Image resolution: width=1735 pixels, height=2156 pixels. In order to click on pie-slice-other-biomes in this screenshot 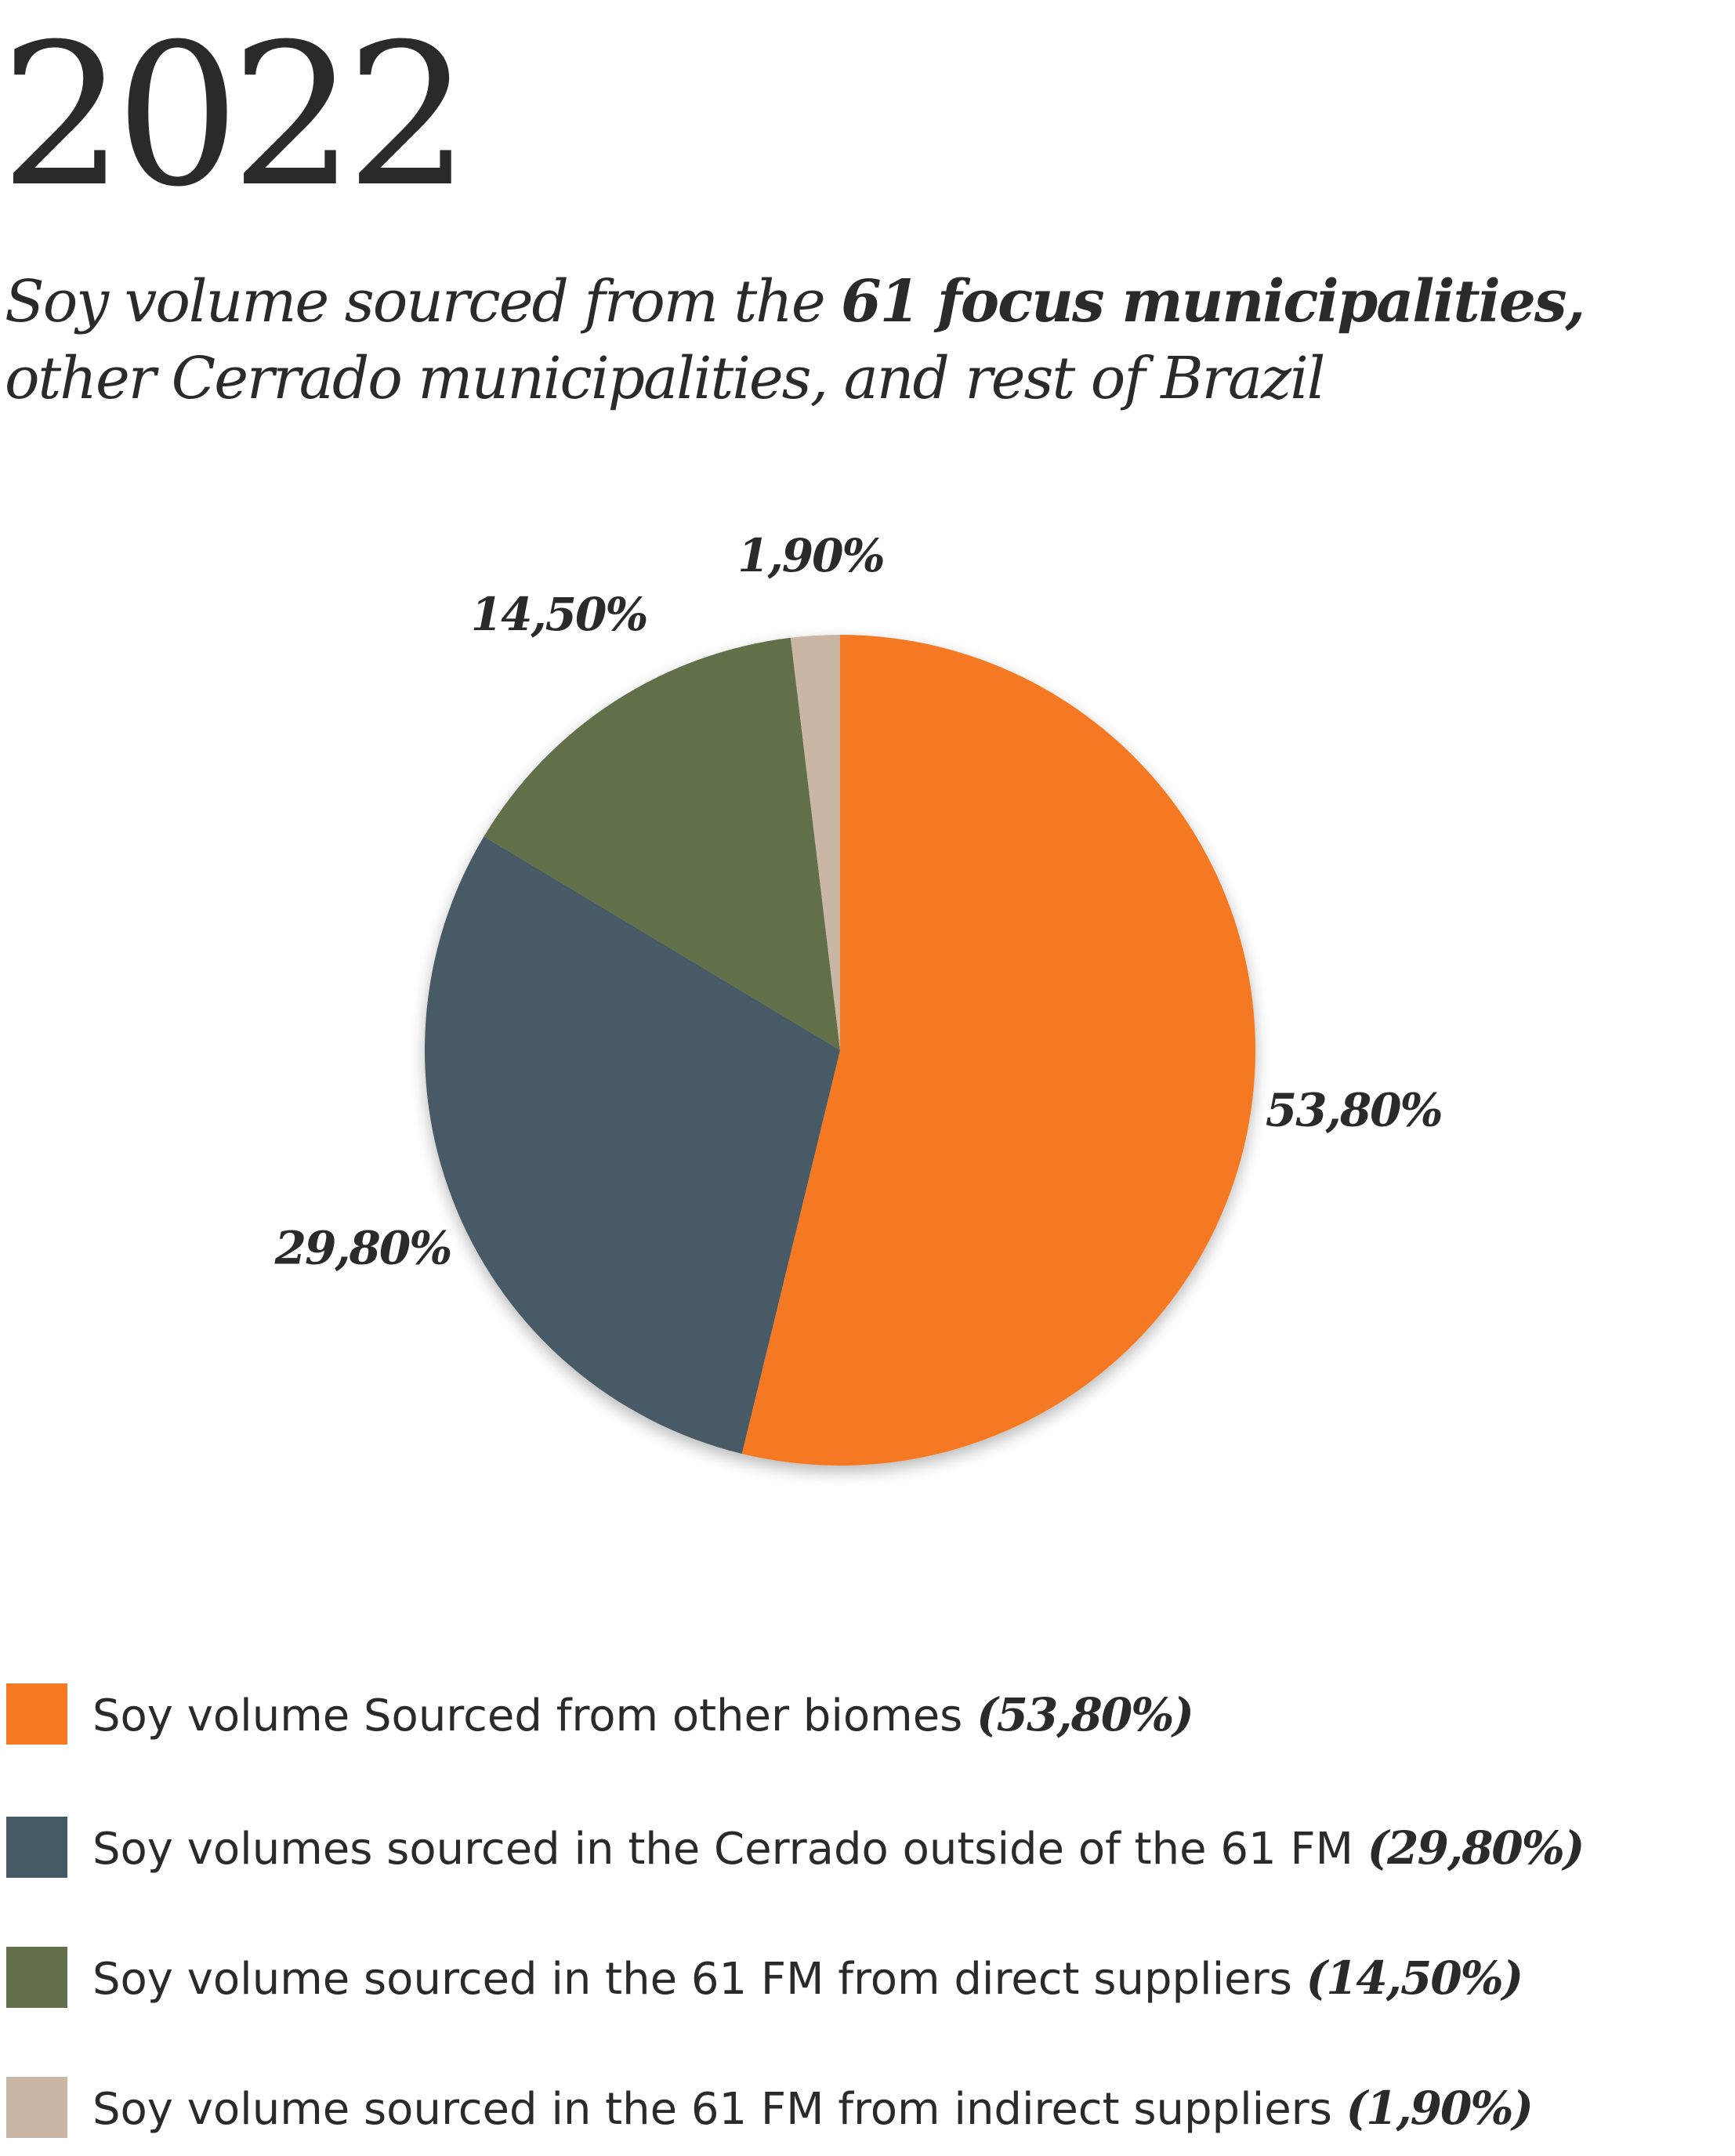, I will do `click(998, 1050)`.